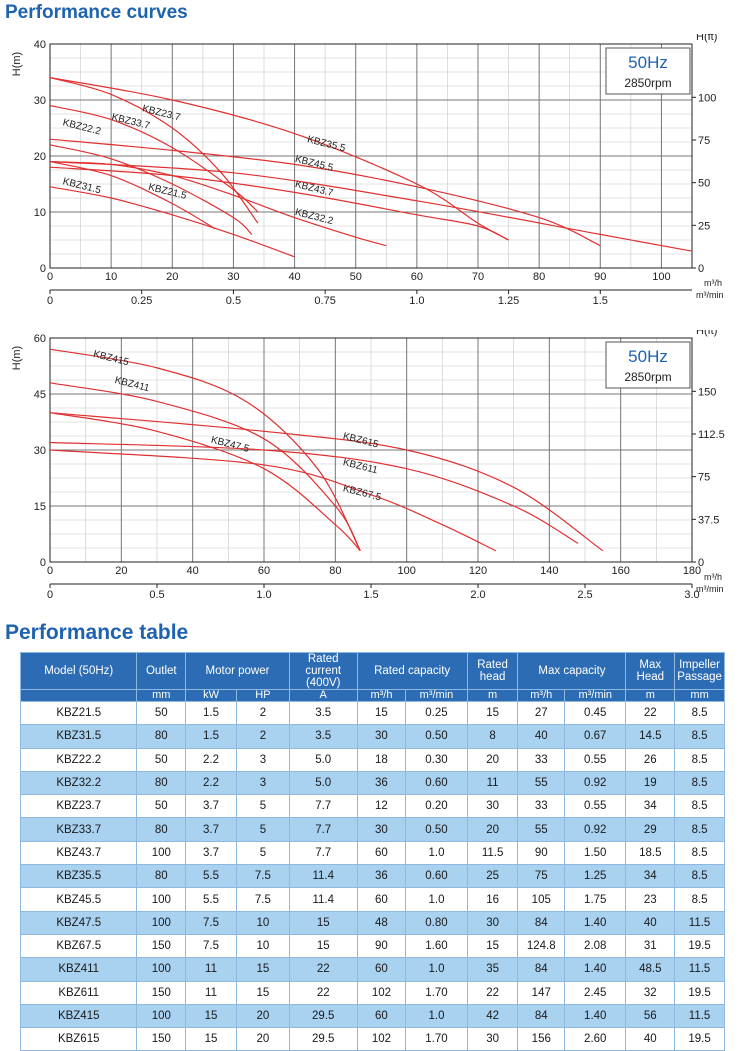 The width and height of the screenshot is (750, 1051). Describe the element at coordinates (381, 736) in the screenshot. I see `table-cell: 30` at that location.